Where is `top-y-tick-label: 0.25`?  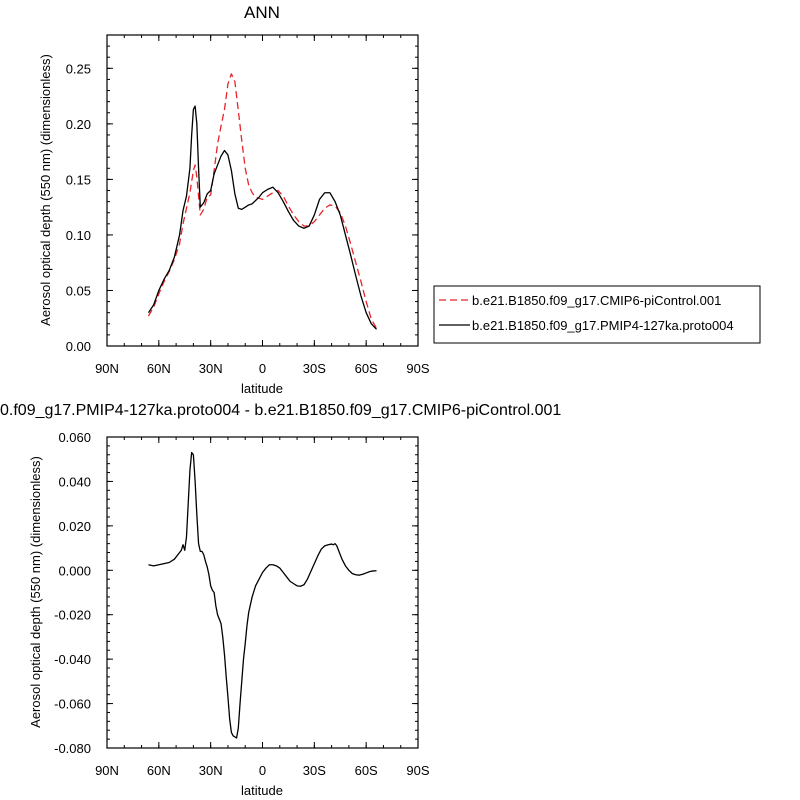
top-y-tick-label: 0.25 is located at coordinates (78, 68).